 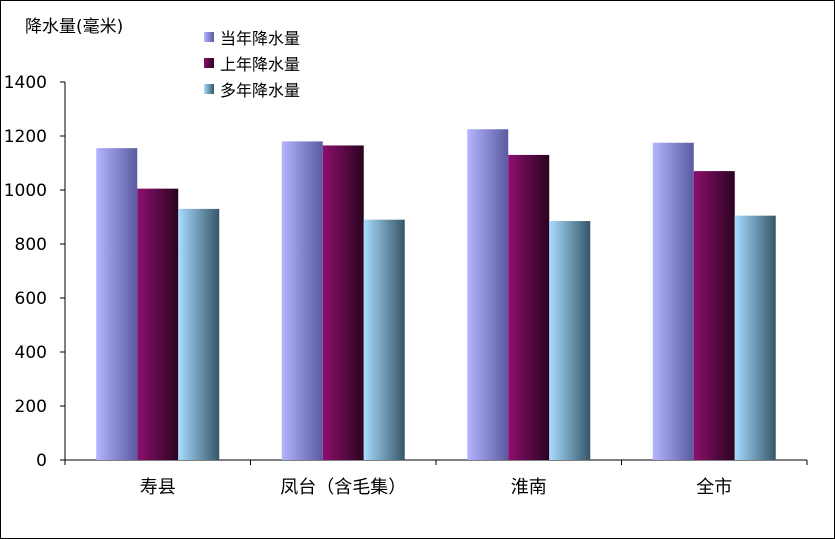 What do you see at coordinates (260, 38) in the screenshot?
I see `legend-label: 当年降水量` at bounding box center [260, 38].